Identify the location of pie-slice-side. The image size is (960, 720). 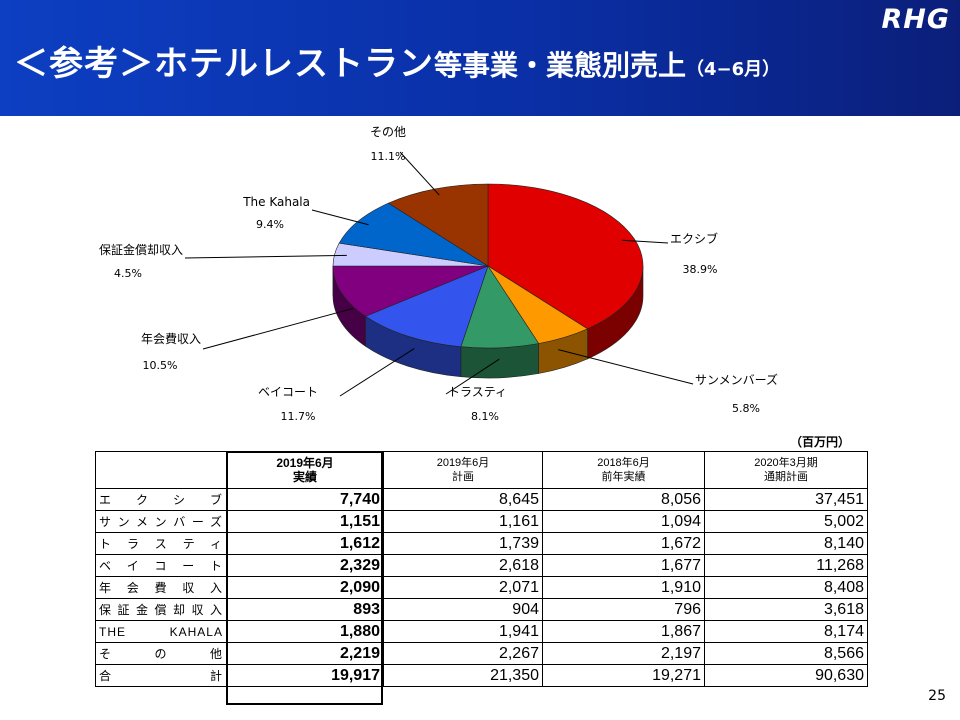
(499, 361).